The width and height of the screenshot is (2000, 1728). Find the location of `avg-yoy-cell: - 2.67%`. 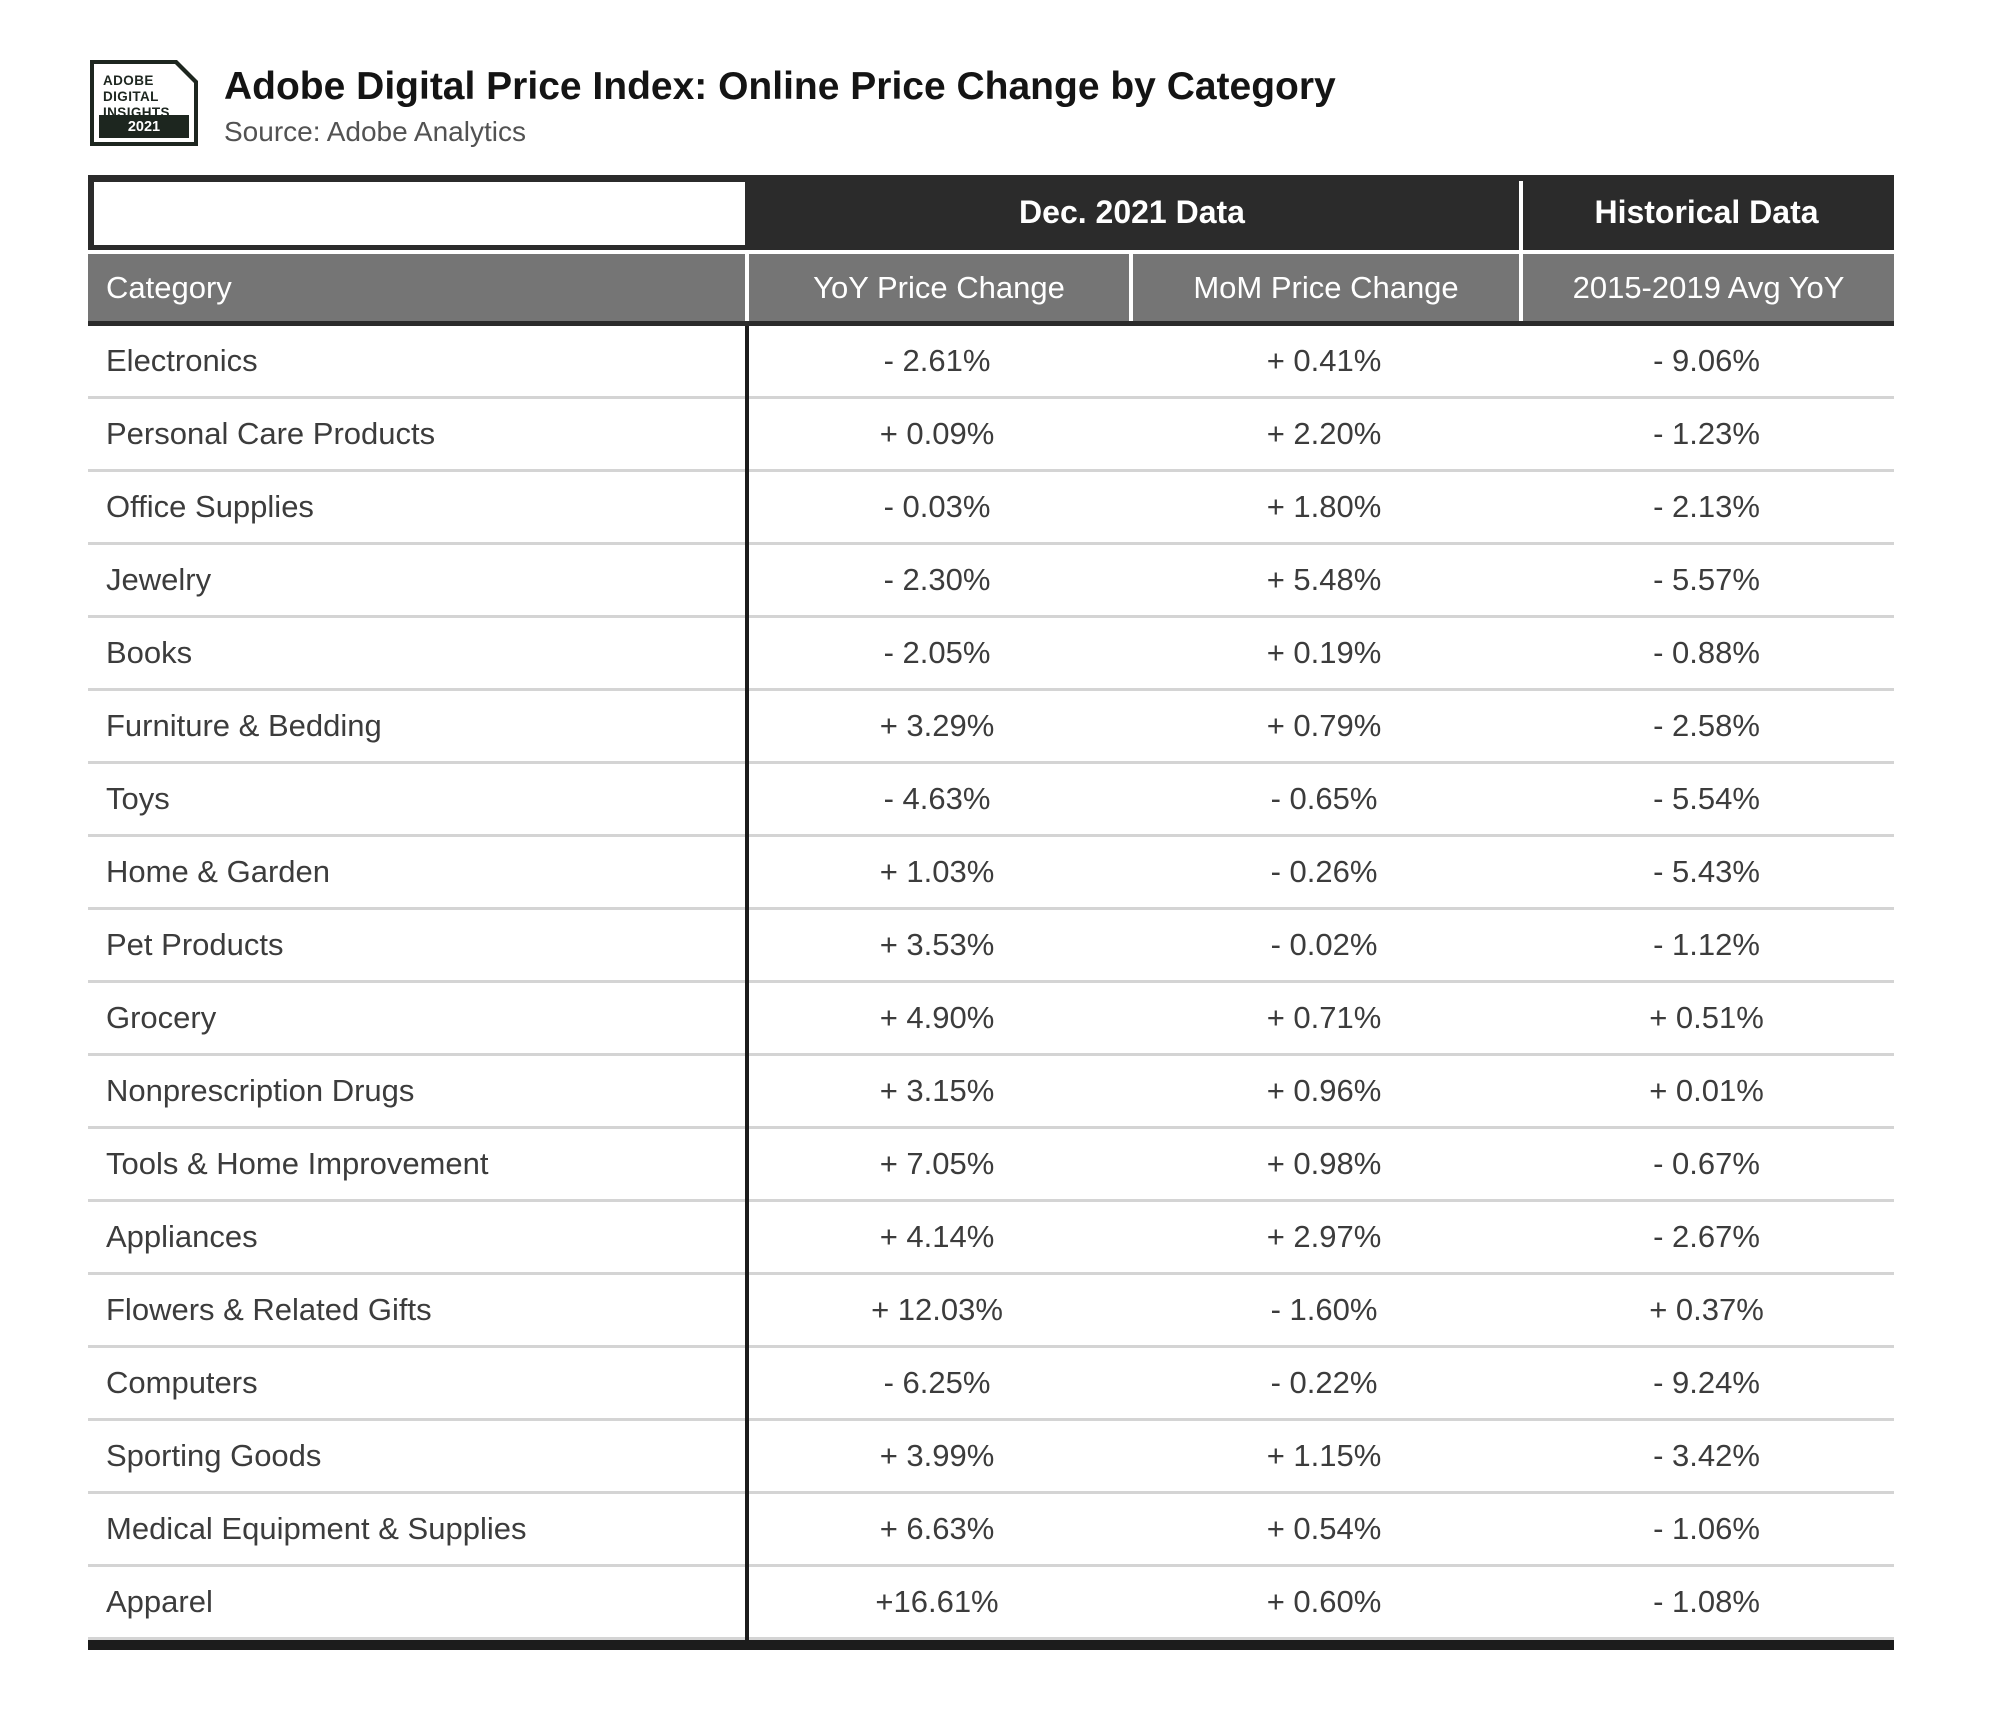

avg-yoy-cell: - 2.67% is located at coordinates (1706, 1236).